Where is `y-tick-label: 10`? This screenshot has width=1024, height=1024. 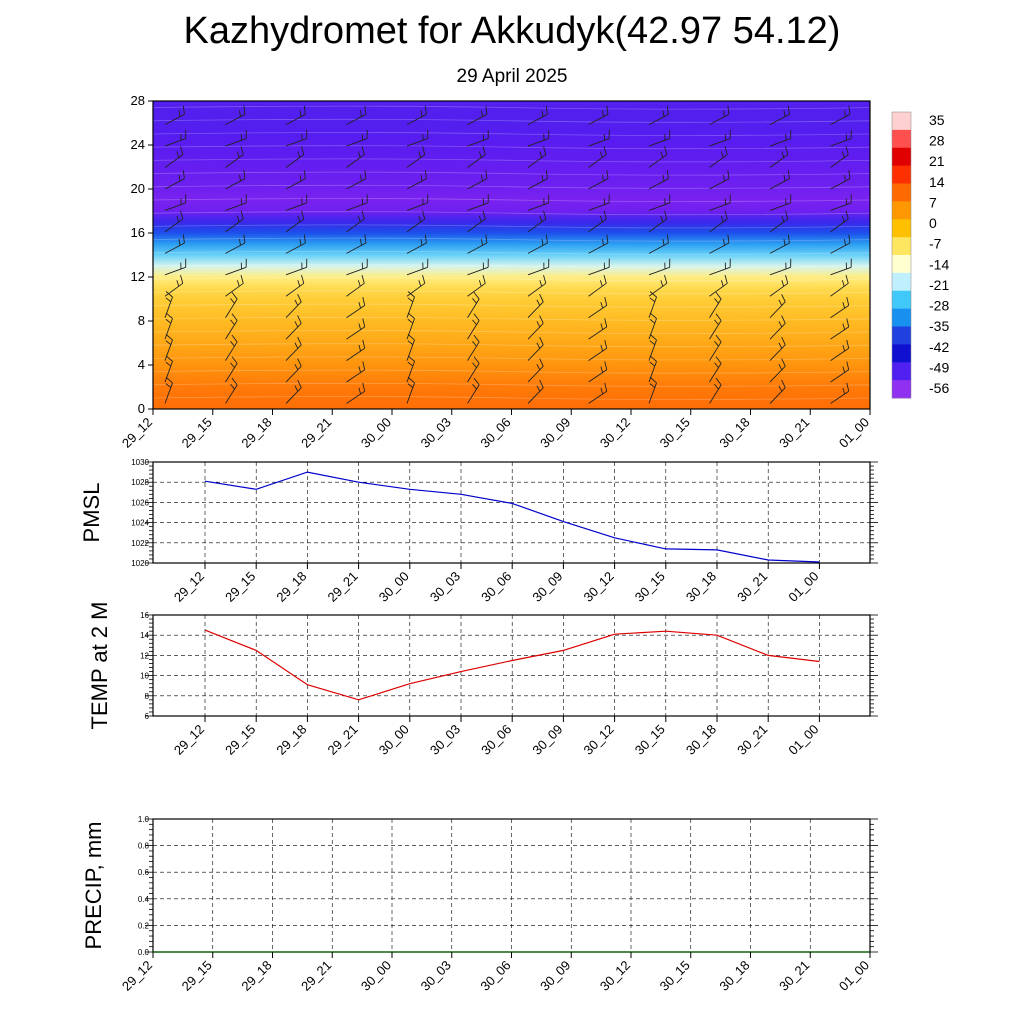 y-tick-label: 10 is located at coordinates (144, 676).